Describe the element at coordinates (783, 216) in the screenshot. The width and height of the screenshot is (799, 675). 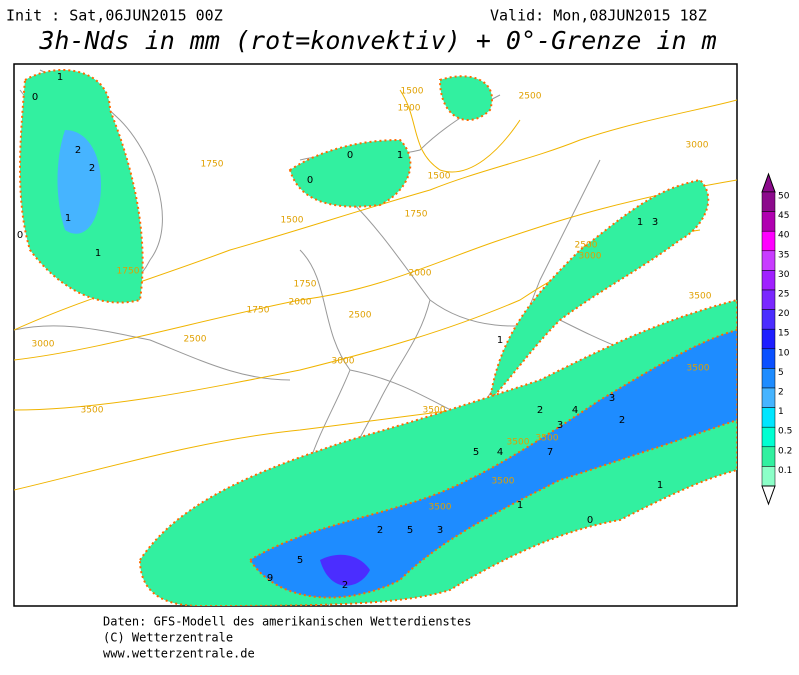
I see `colorbar-label: 45` at that location.